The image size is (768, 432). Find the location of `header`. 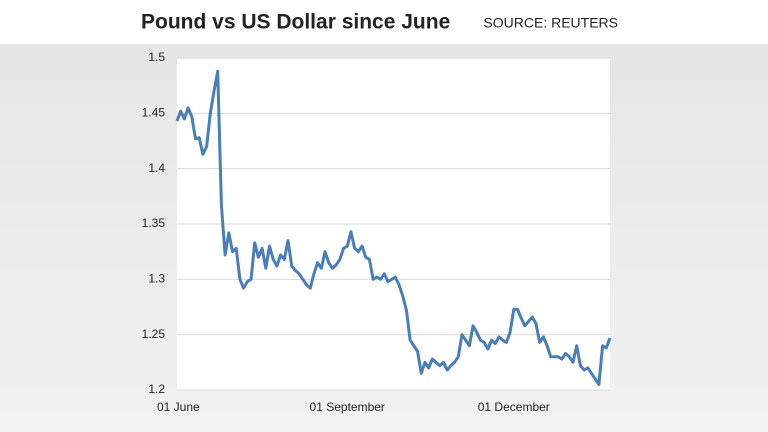

header is located at coordinates (384, 22).